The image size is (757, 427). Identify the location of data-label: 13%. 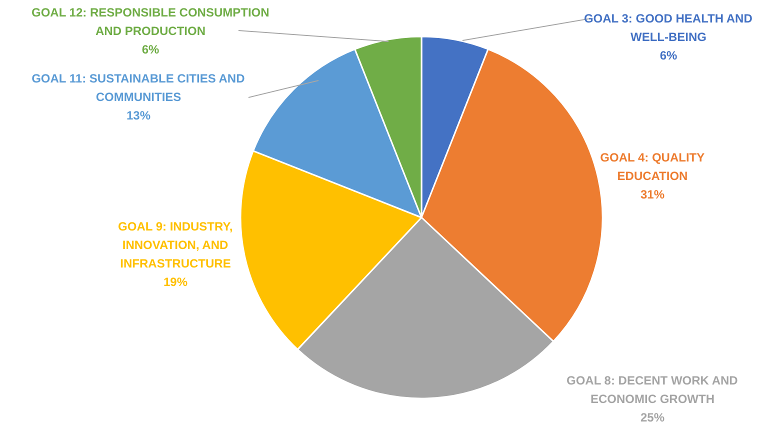
(138, 115).